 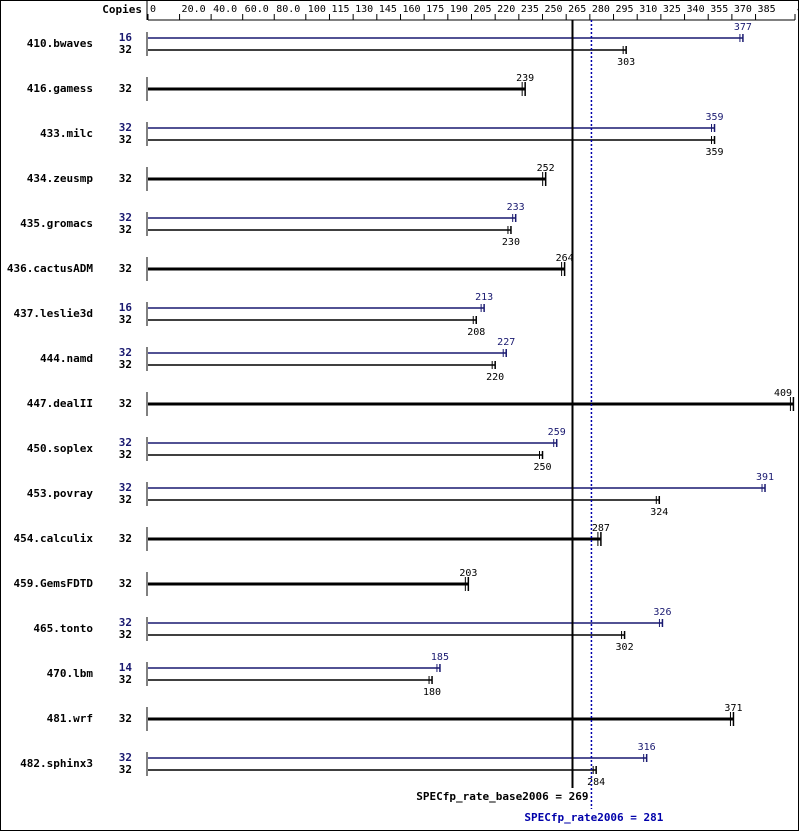 I want to click on x-tick-label: 265, so click(x=577, y=9).